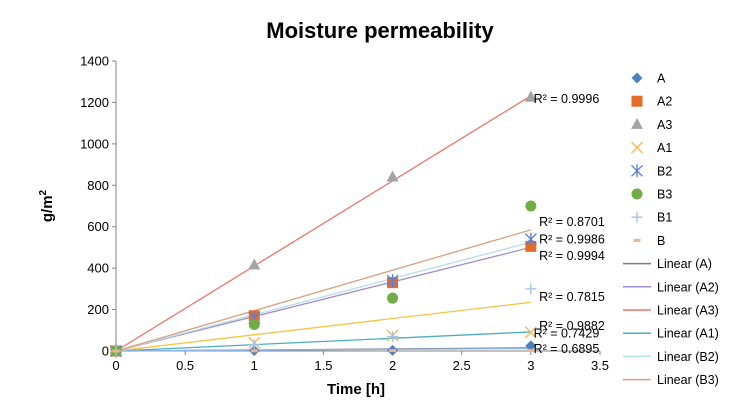  Describe the element at coordinates (98, 185) in the screenshot. I see `y-tick-label: 800` at that location.